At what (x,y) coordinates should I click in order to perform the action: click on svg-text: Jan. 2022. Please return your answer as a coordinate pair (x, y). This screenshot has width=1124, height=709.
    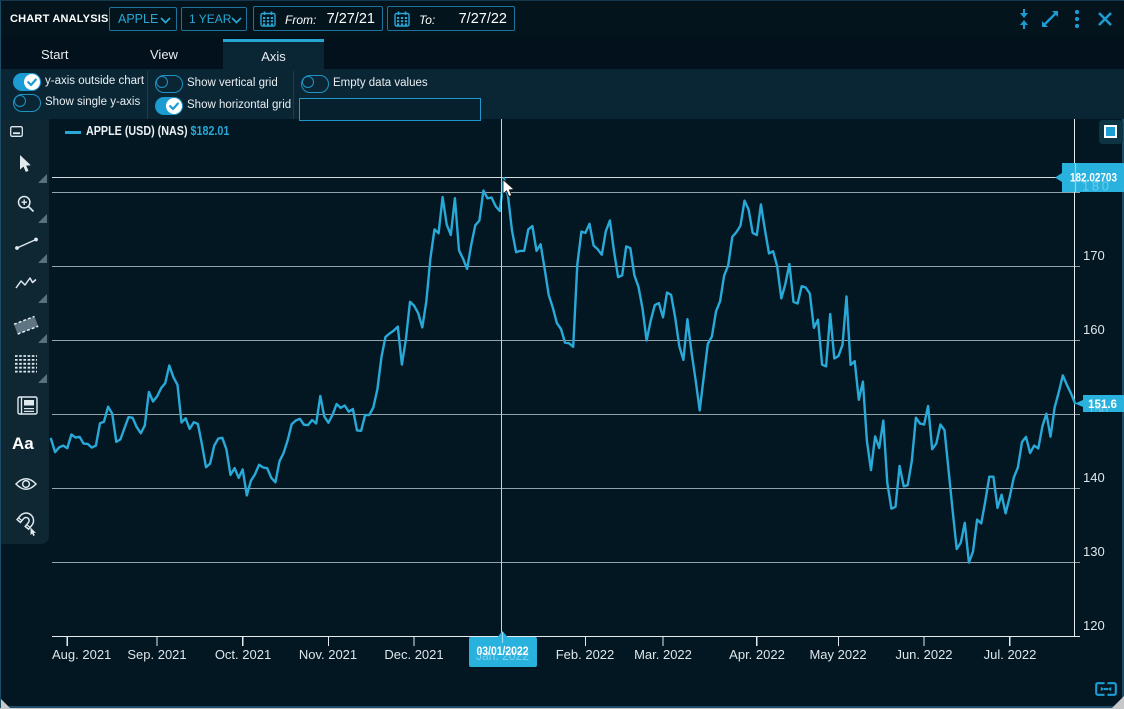
    Looking at the image, I should click on (502, 655).